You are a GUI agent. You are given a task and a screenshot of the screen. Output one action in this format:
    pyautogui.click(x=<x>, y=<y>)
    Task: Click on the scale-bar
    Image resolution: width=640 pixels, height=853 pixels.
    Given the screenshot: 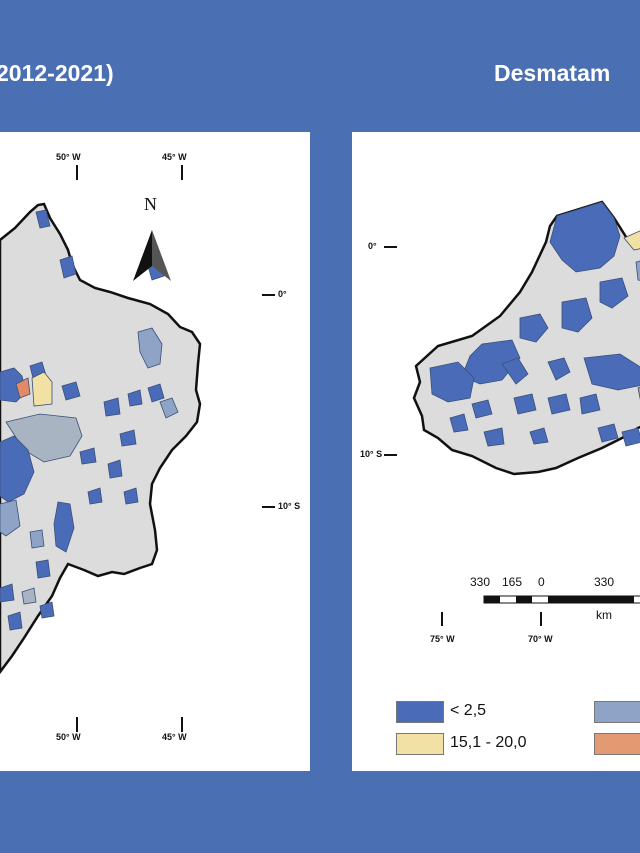 What is the action you would take?
    pyautogui.click(x=561, y=599)
    